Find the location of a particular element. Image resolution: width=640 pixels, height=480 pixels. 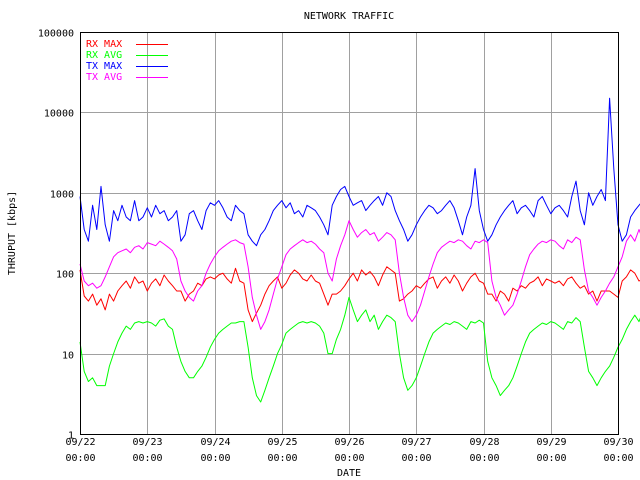

legend-label: RX AVG is located at coordinates (104, 55).